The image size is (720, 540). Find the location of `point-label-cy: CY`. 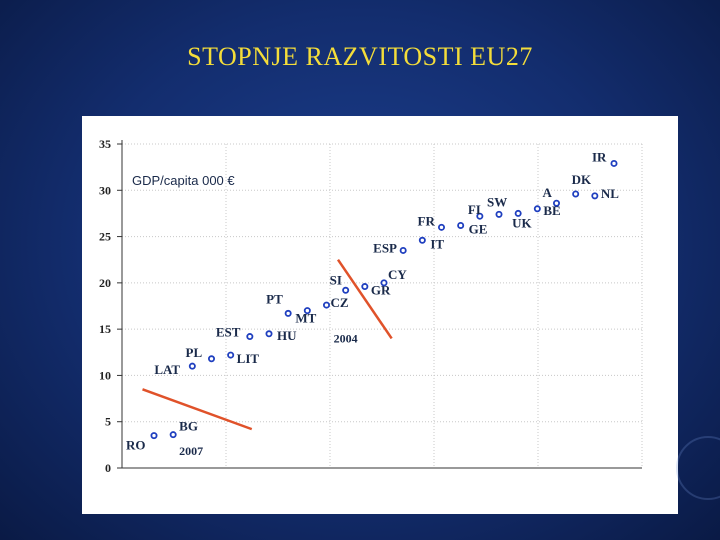

point-label-cy: CY is located at coordinates (397, 274).